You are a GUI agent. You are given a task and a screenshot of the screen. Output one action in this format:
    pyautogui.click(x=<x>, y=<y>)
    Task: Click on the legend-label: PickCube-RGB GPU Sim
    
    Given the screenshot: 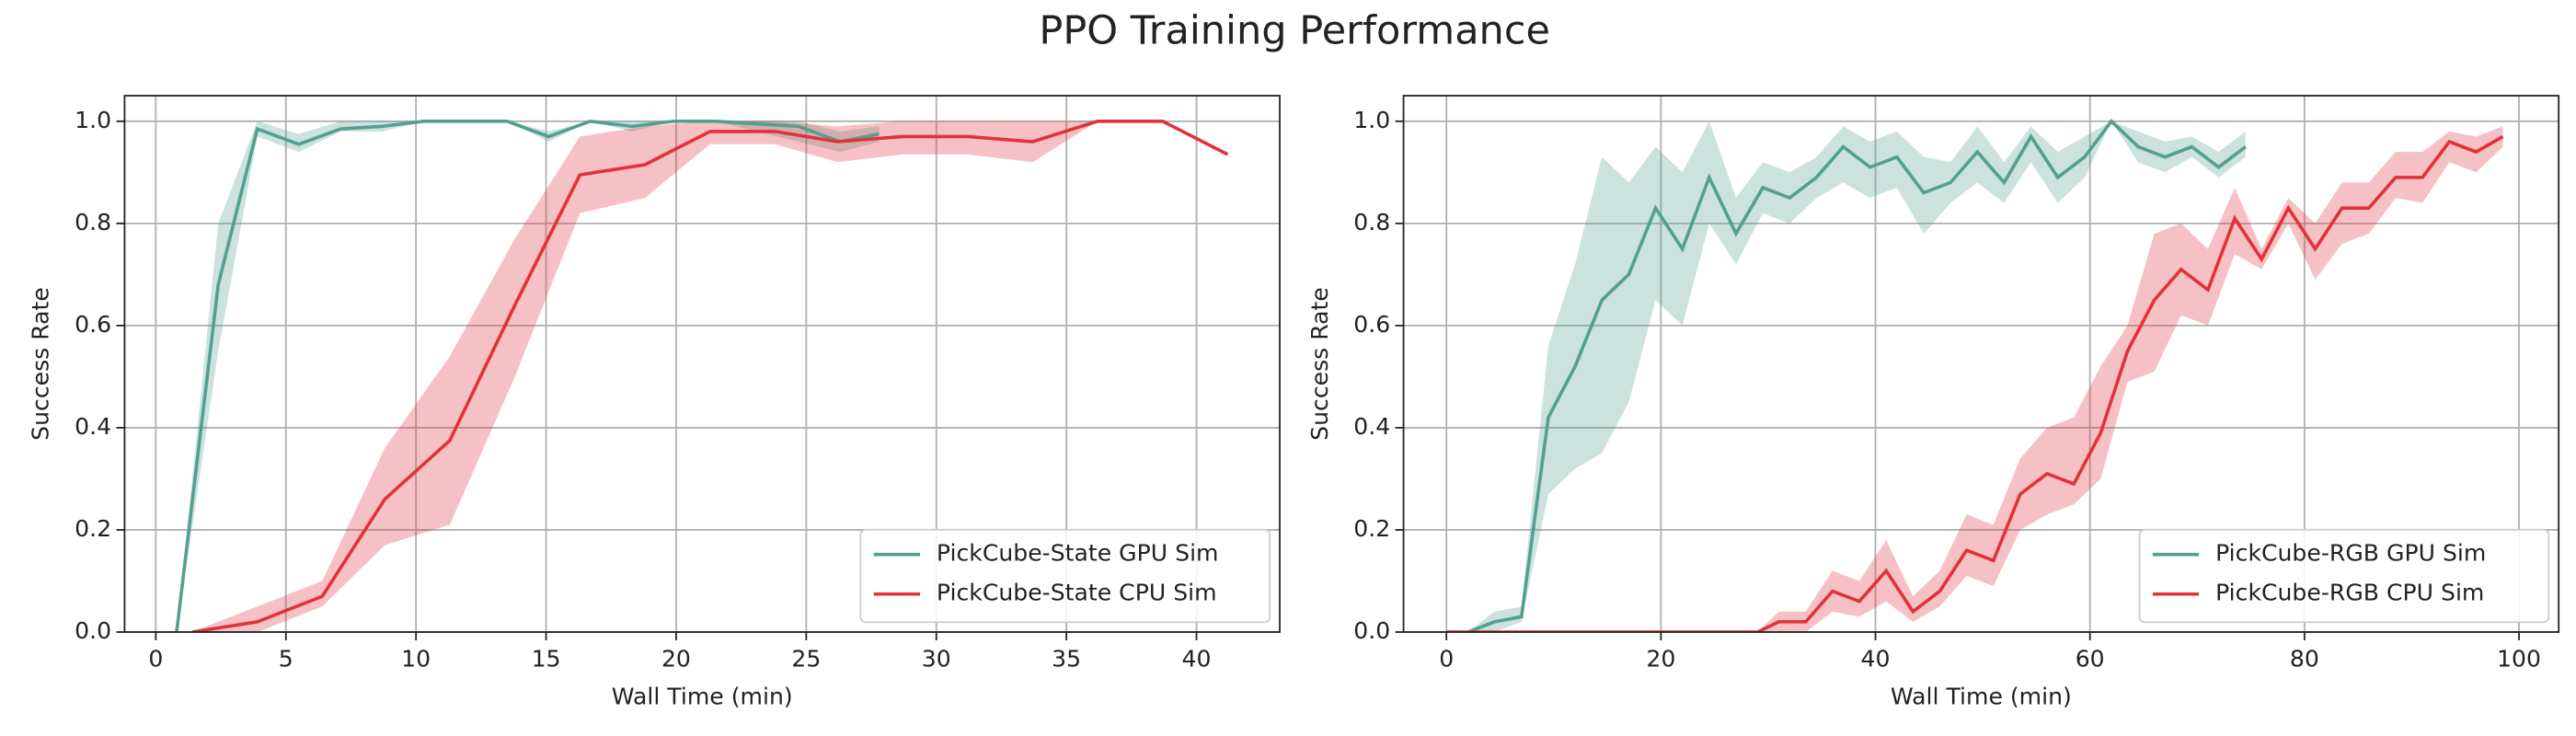 What is the action you would take?
    pyautogui.click(x=2350, y=553)
    